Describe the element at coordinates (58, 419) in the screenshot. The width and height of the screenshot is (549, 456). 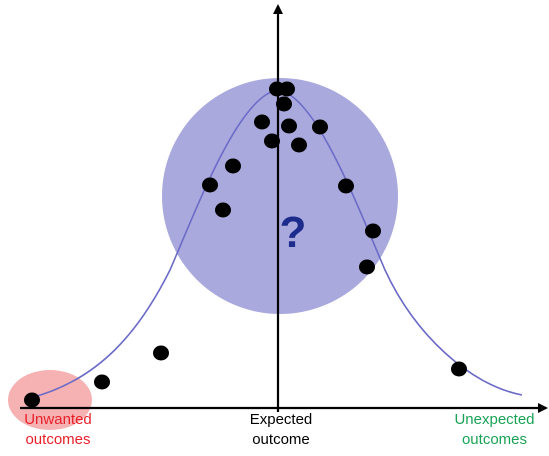
I see `unwanted-outcomes-label-line-1: Unwanted` at that location.